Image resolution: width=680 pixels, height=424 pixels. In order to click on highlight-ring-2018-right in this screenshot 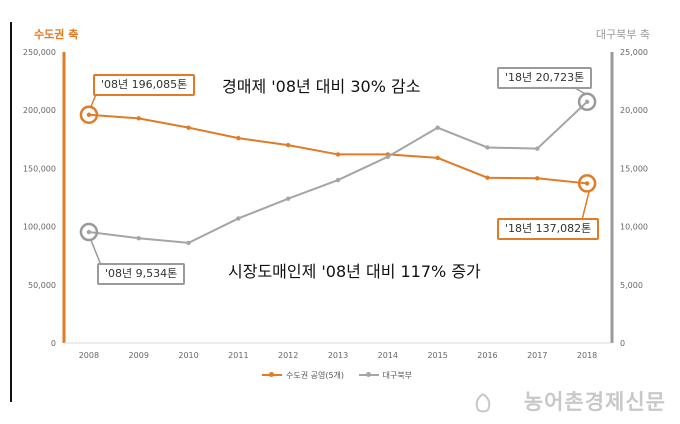, I will do `click(587, 102)`.